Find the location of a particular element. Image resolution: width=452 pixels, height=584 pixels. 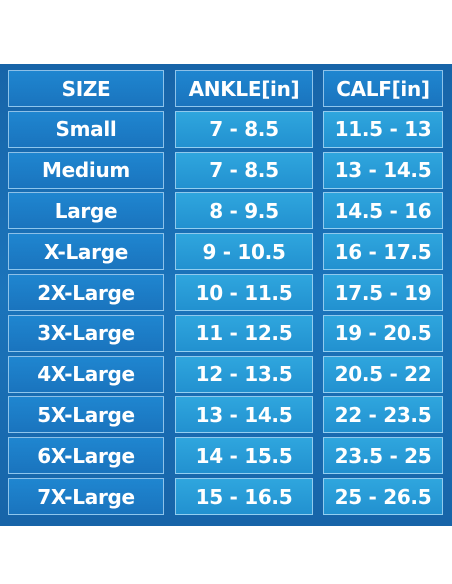

size-cell: 4X-Large is located at coordinates (86, 374).